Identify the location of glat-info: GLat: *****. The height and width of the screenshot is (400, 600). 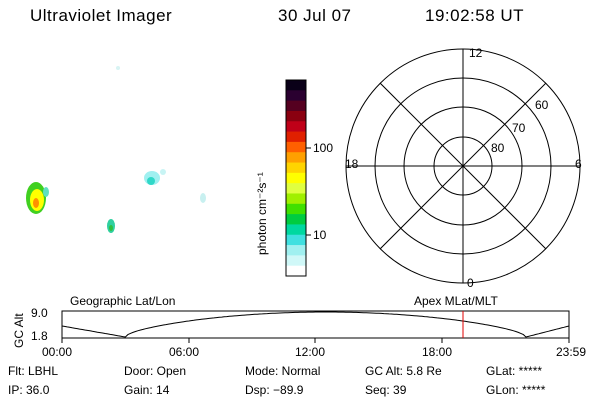
(514, 371).